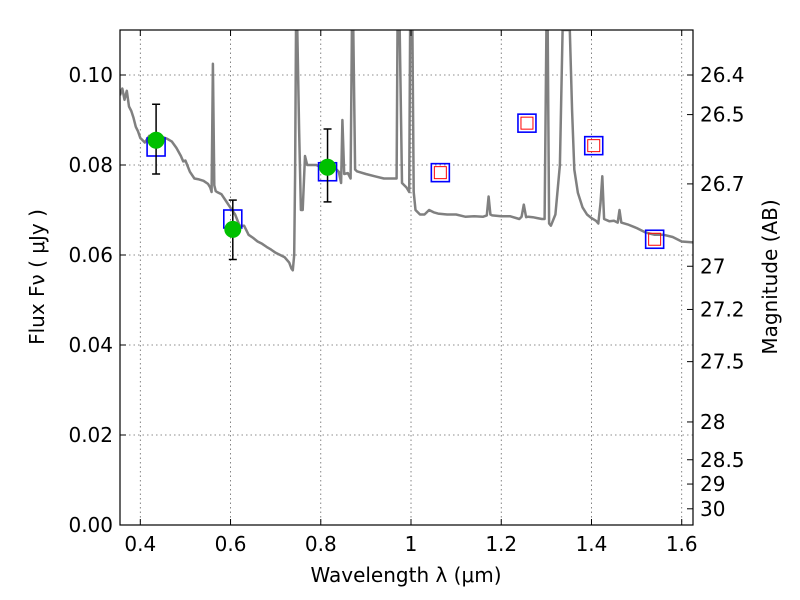 The height and width of the screenshot is (600, 800). What do you see at coordinates (770, 276) in the screenshot?
I see `y2-axis-label: Magnitude (AB)` at bounding box center [770, 276].